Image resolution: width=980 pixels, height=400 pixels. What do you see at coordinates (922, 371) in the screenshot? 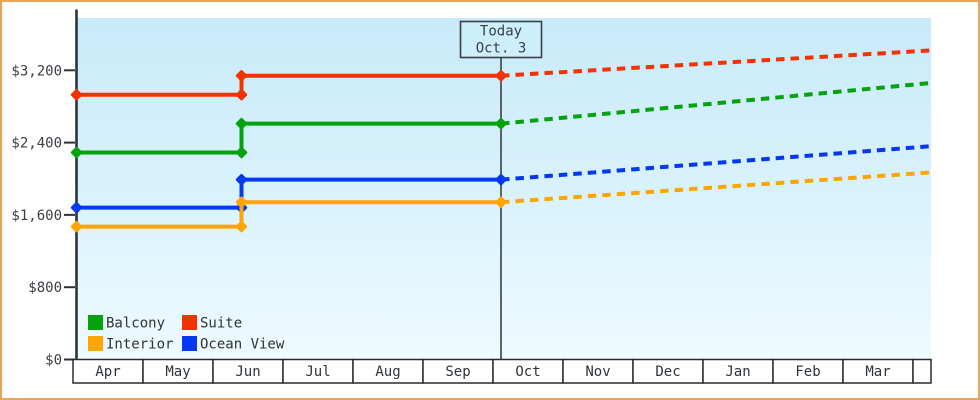
I see `month-cell-stub` at bounding box center [922, 371].